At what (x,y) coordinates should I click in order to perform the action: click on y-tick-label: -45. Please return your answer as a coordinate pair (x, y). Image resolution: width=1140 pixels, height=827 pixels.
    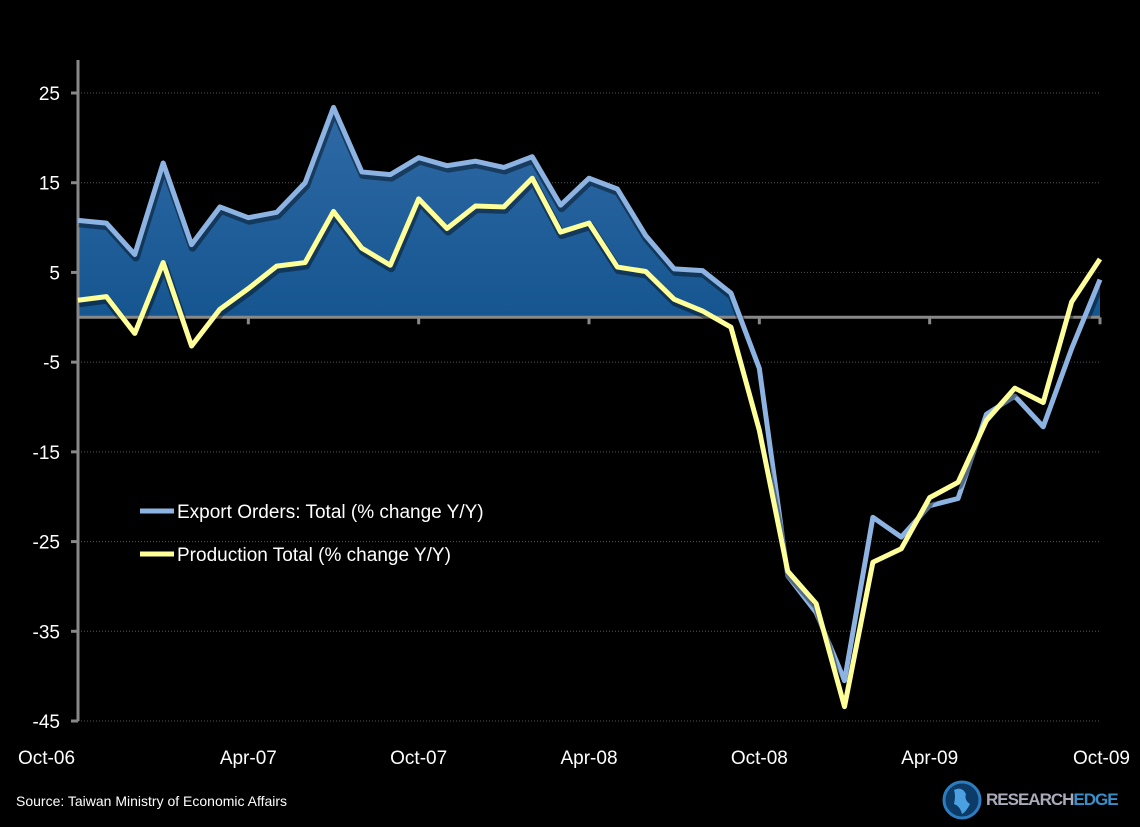
    Looking at the image, I should click on (46, 722).